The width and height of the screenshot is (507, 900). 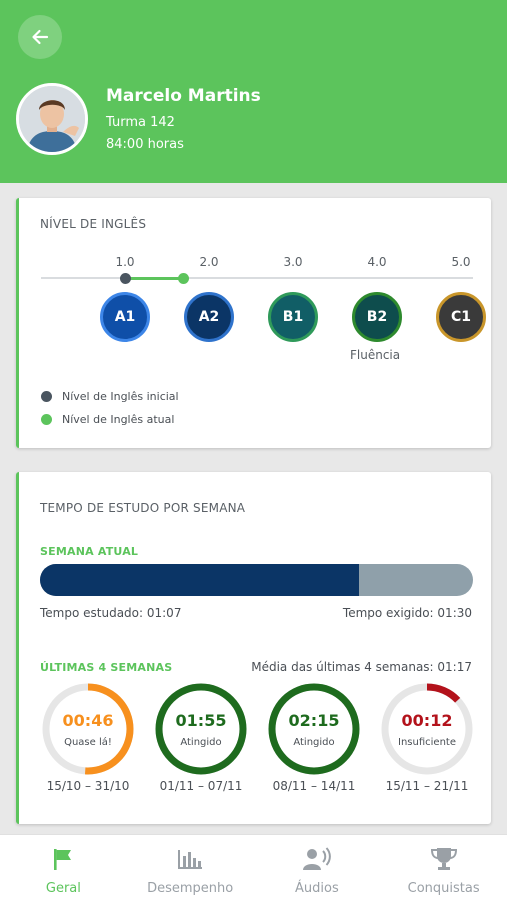 What do you see at coordinates (145, 144) in the screenshot?
I see `profile-hours: 84:00 horas` at bounding box center [145, 144].